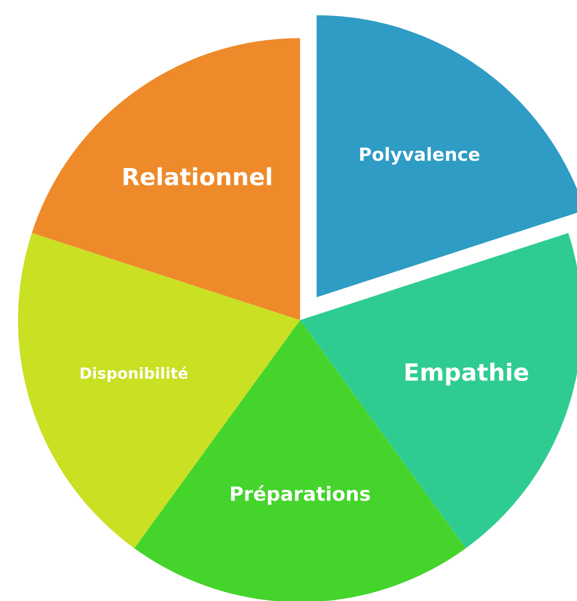 The height and width of the screenshot is (601, 577). I want to click on slice-label: Préparations, so click(300, 495).